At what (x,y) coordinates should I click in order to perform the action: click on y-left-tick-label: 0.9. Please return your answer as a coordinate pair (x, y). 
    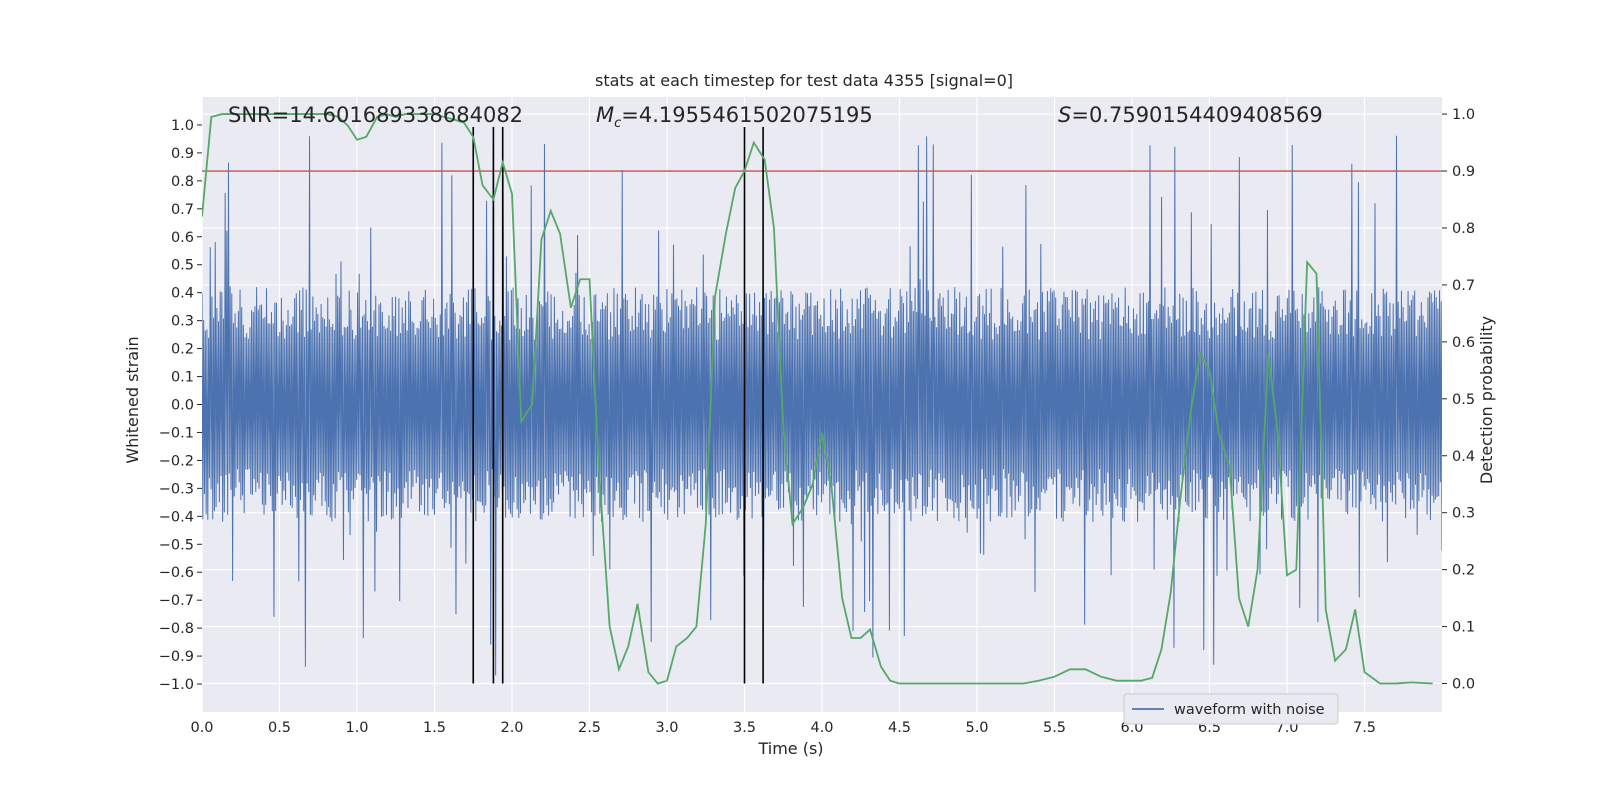
    Looking at the image, I should click on (182, 154).